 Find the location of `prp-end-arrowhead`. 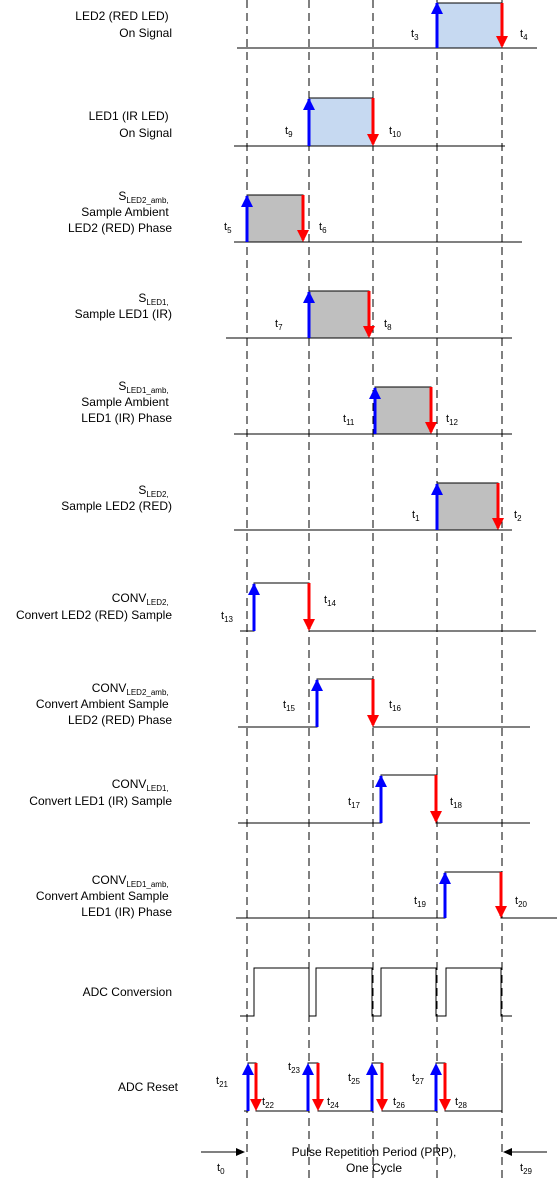

prp-end-arrowhead is located at coordinates (507, 1152).